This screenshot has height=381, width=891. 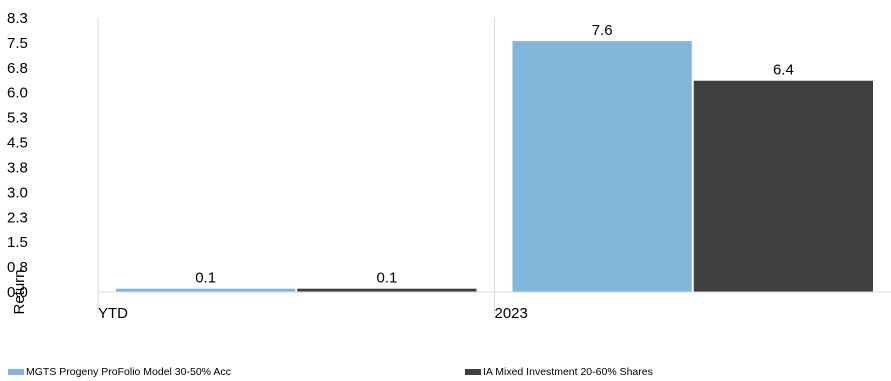 What do you see at coordinates (17, 217) in the screenshot?
I see `y-tick-label: 2.3` at bounding box center [17, 217].